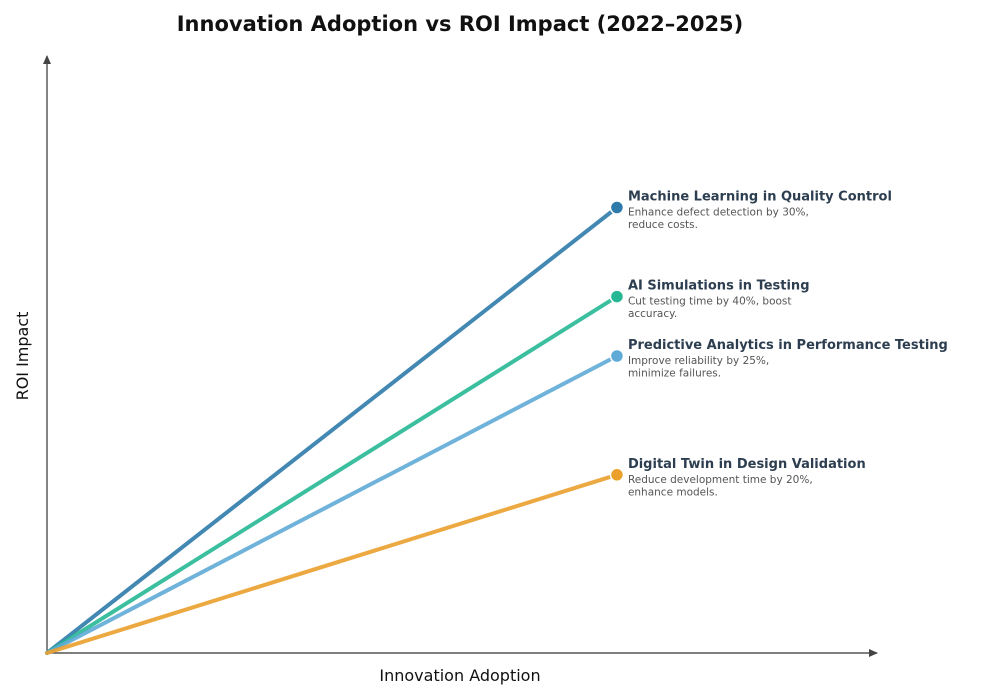 This screenshot has height=700, width=1000. Describe the element at coordinates (663, 225) in the screenshot. I see `series-description: reduce costs.` at that location.